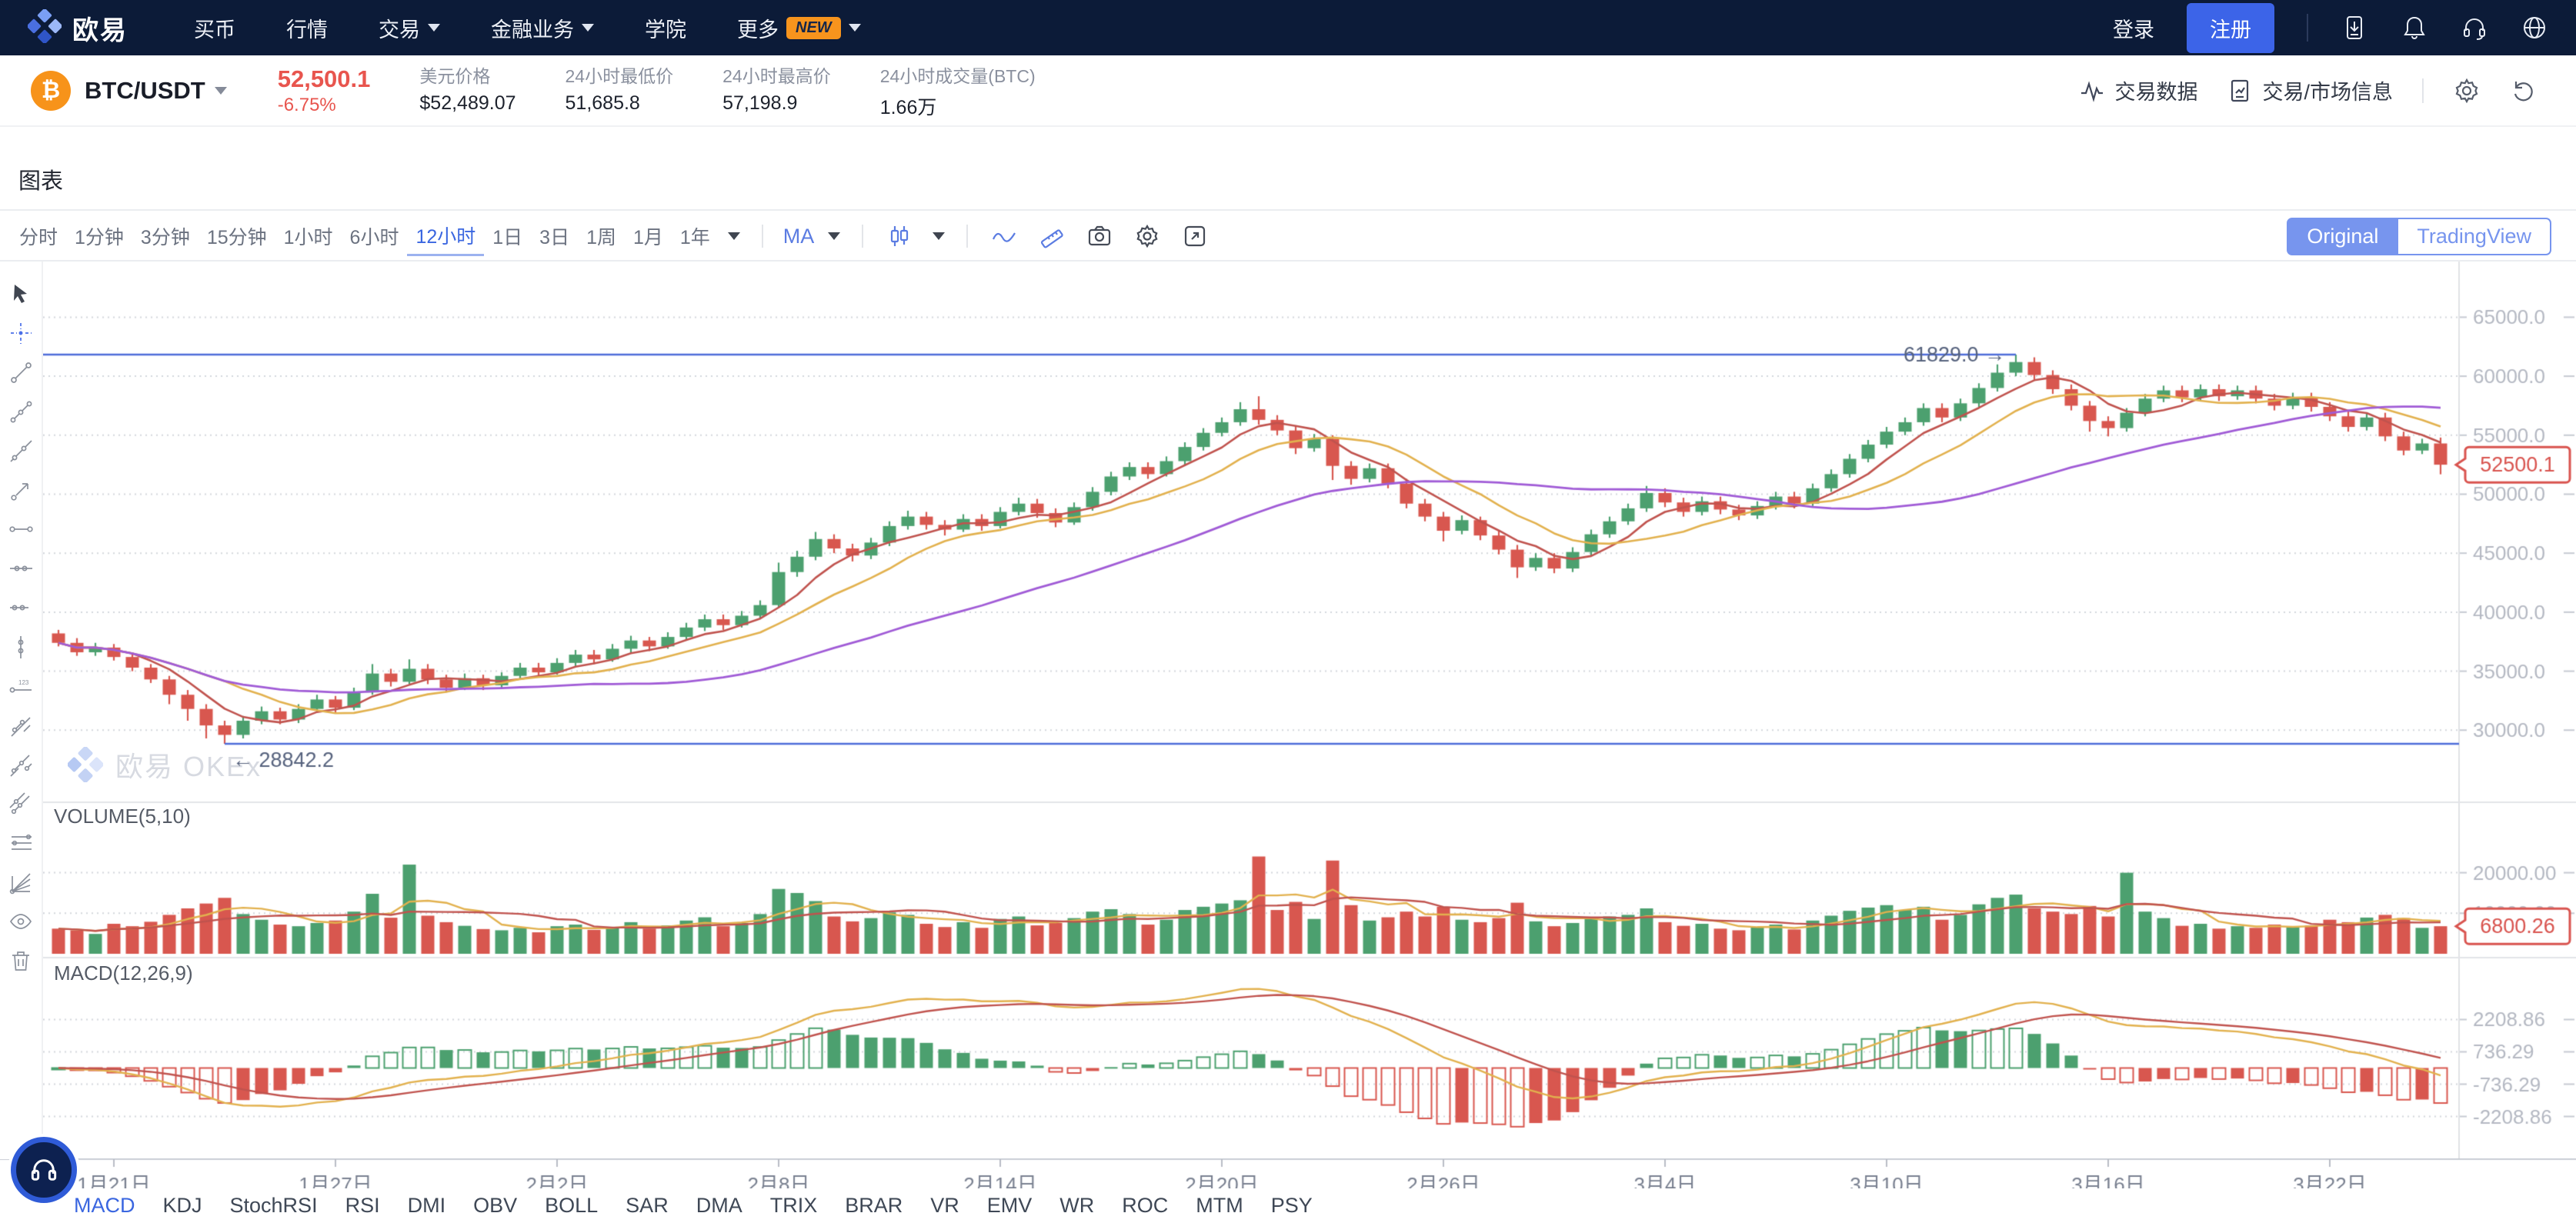  Describe the element at coordinates (1077, 1206) in the screenshot. I see `indicator-tab-wr: WR` at that location.